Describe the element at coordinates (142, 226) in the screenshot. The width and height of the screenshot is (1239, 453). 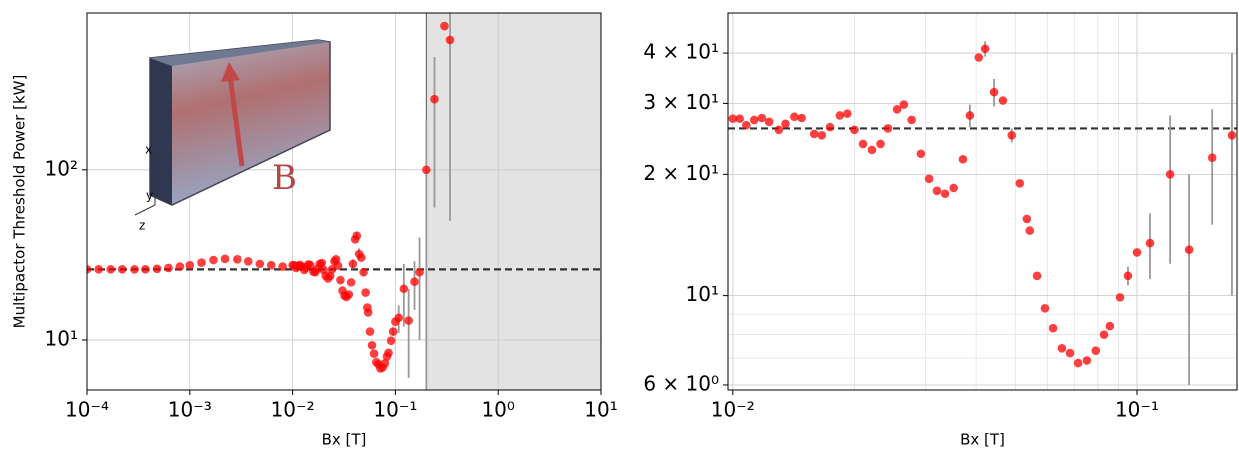
I see `axis-label: z` at that location.